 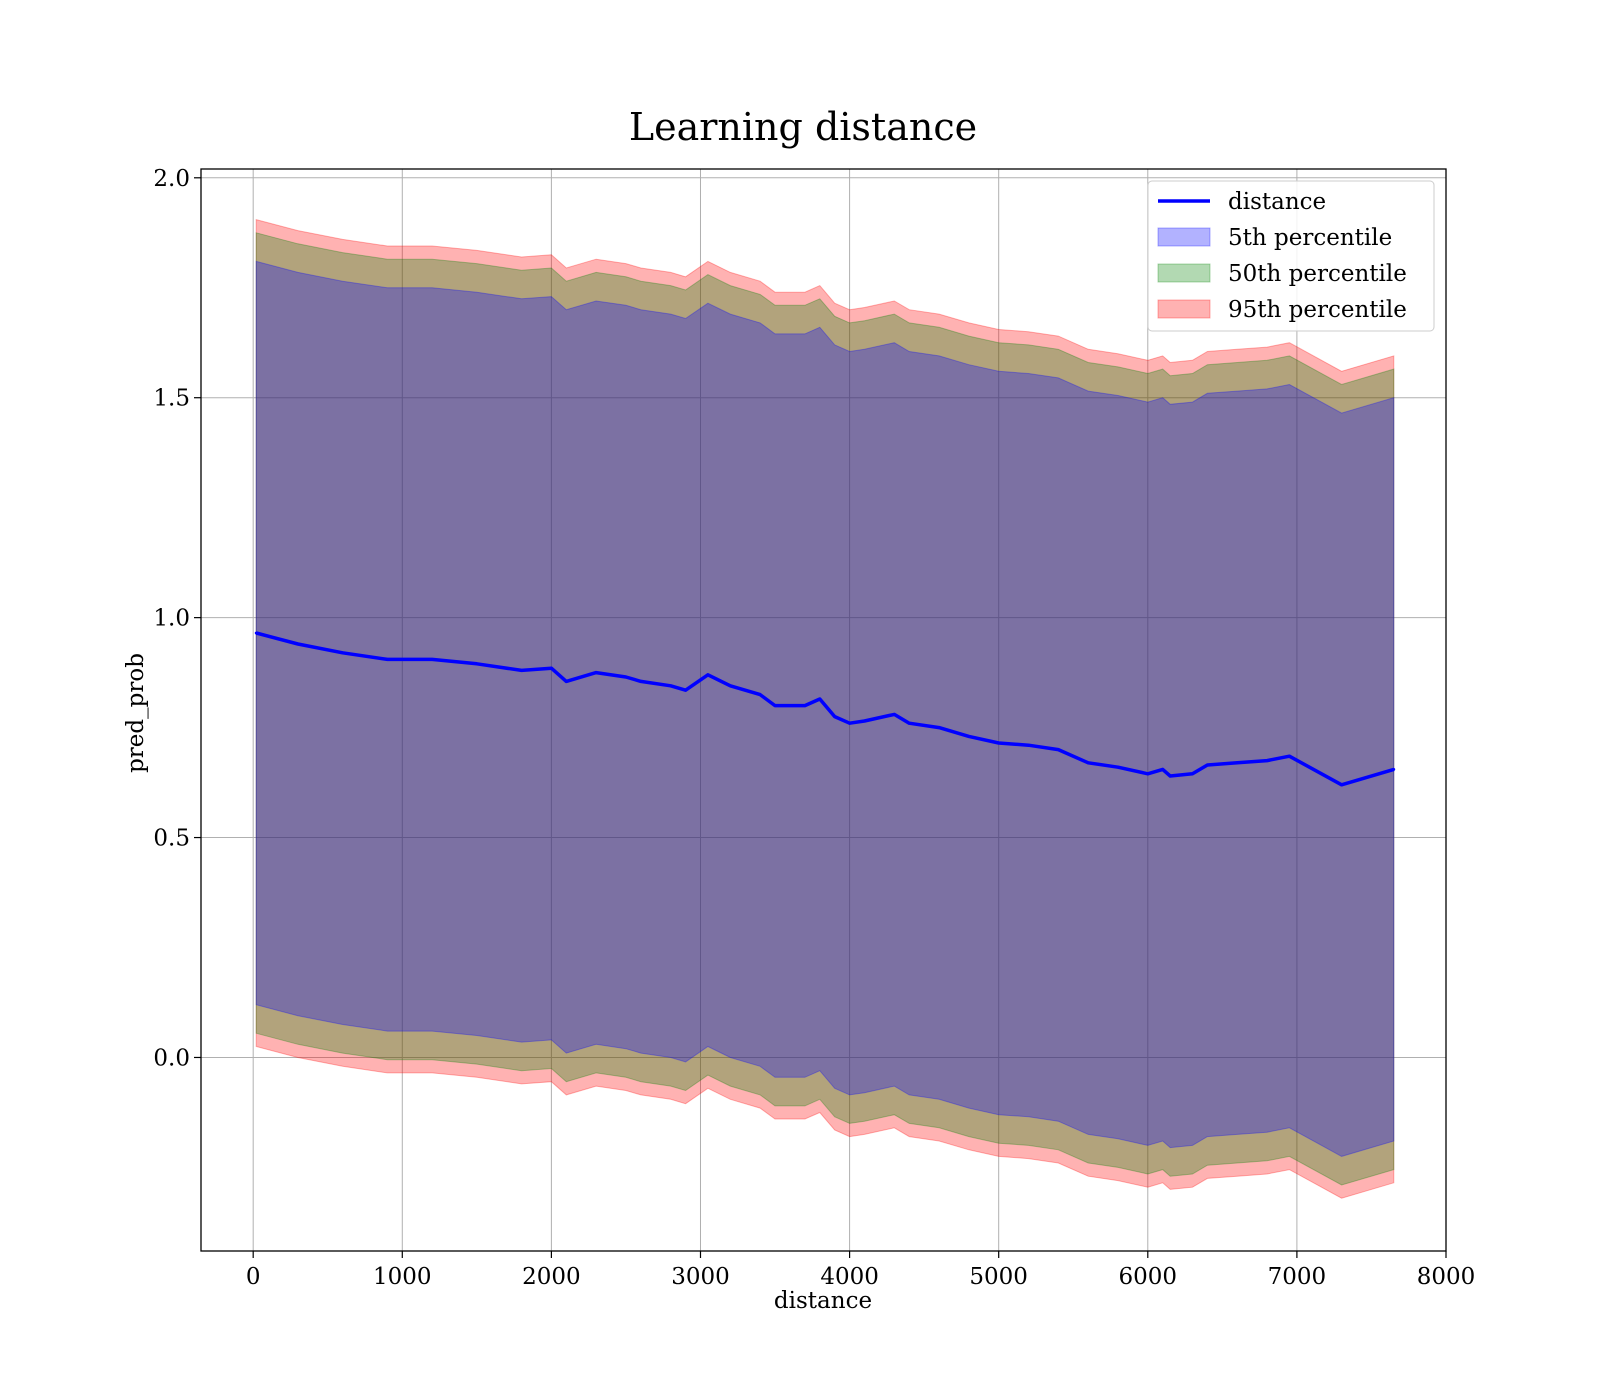 I want to click on chart-title: Learning distance, so click(x=803, y=127).